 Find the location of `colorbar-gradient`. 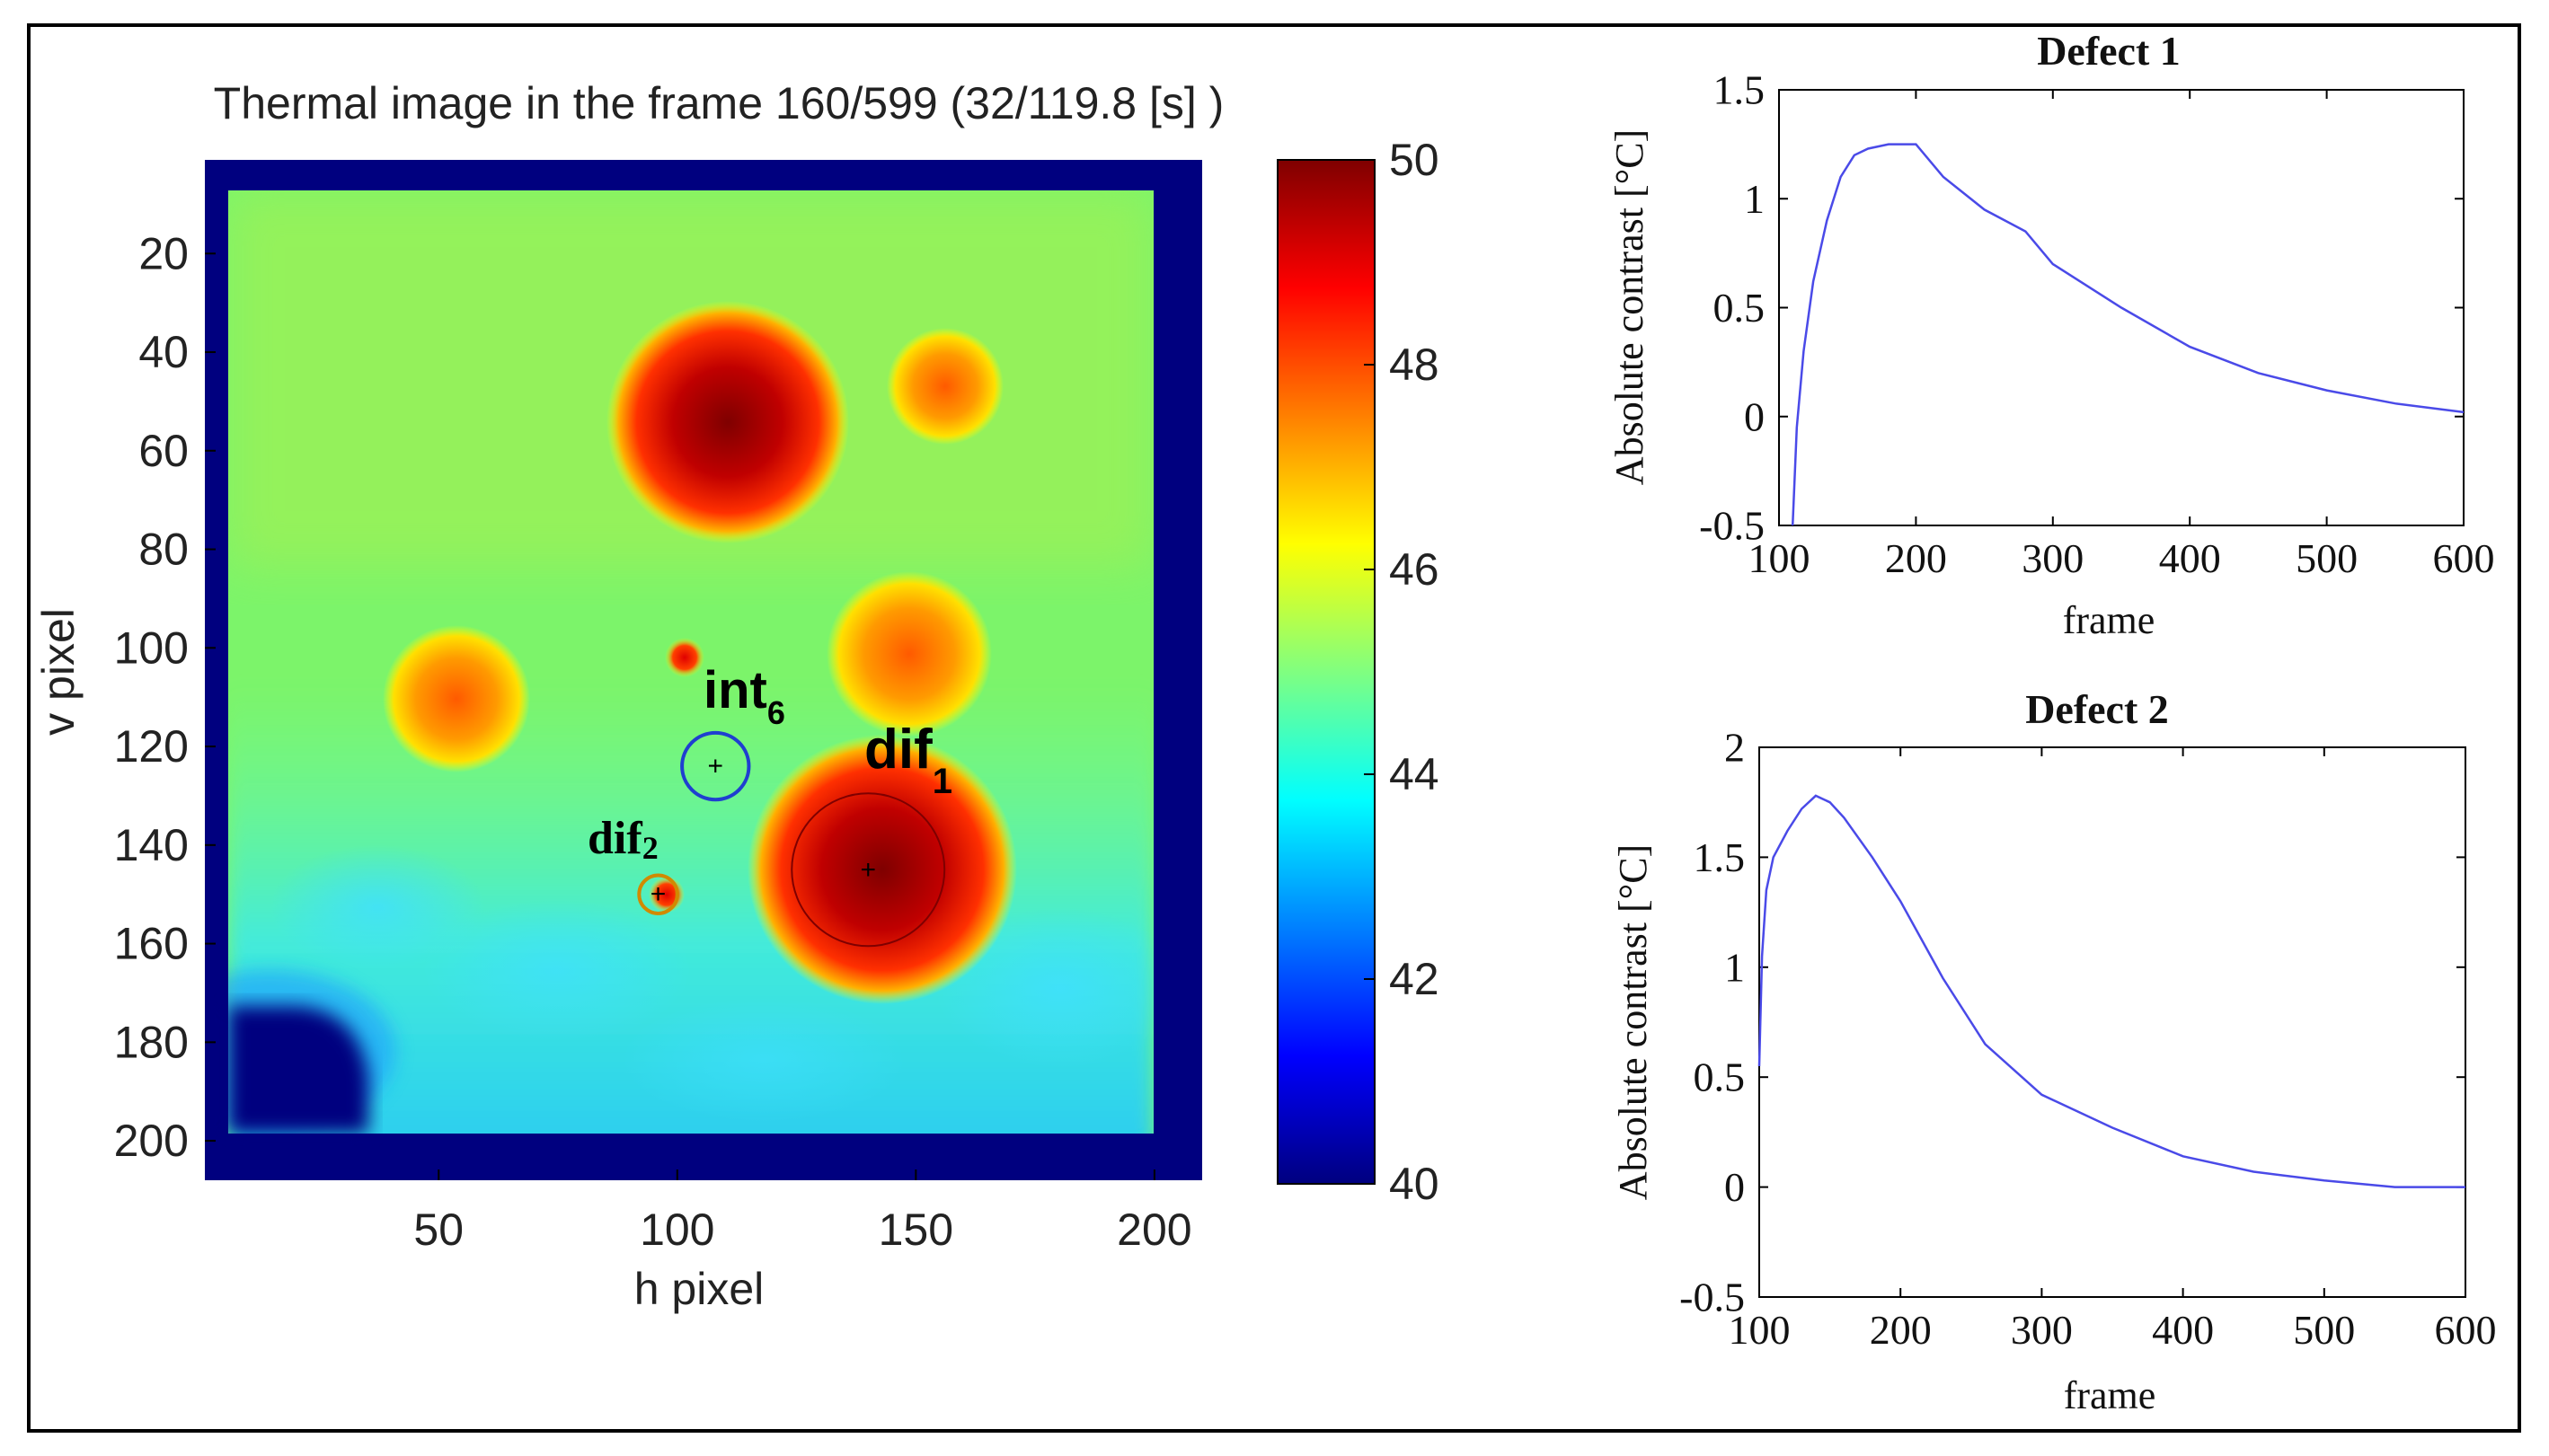

colorbar-gradient is located at coordinates (1327, 672).